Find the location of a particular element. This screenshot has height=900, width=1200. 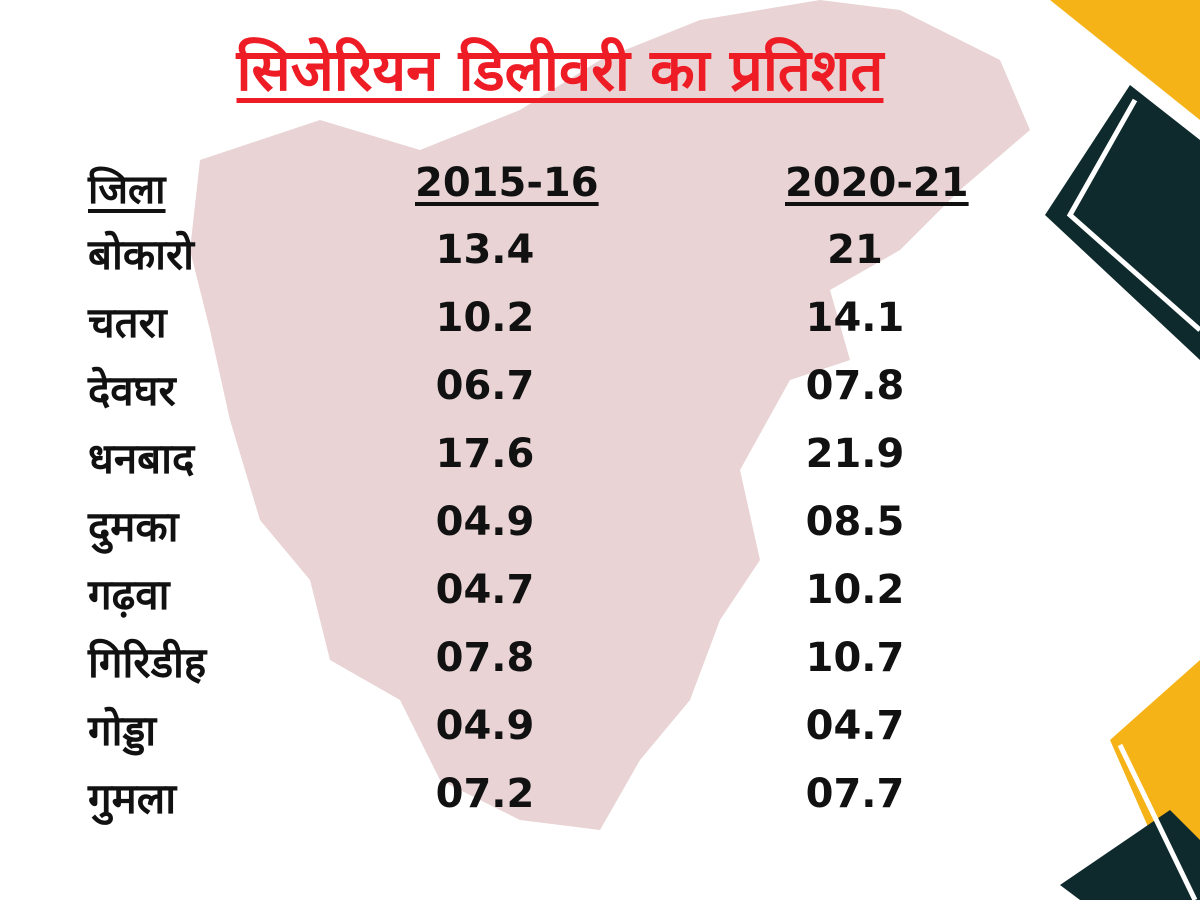

corner-dark-bottom is located at coordinates (1130, 855).